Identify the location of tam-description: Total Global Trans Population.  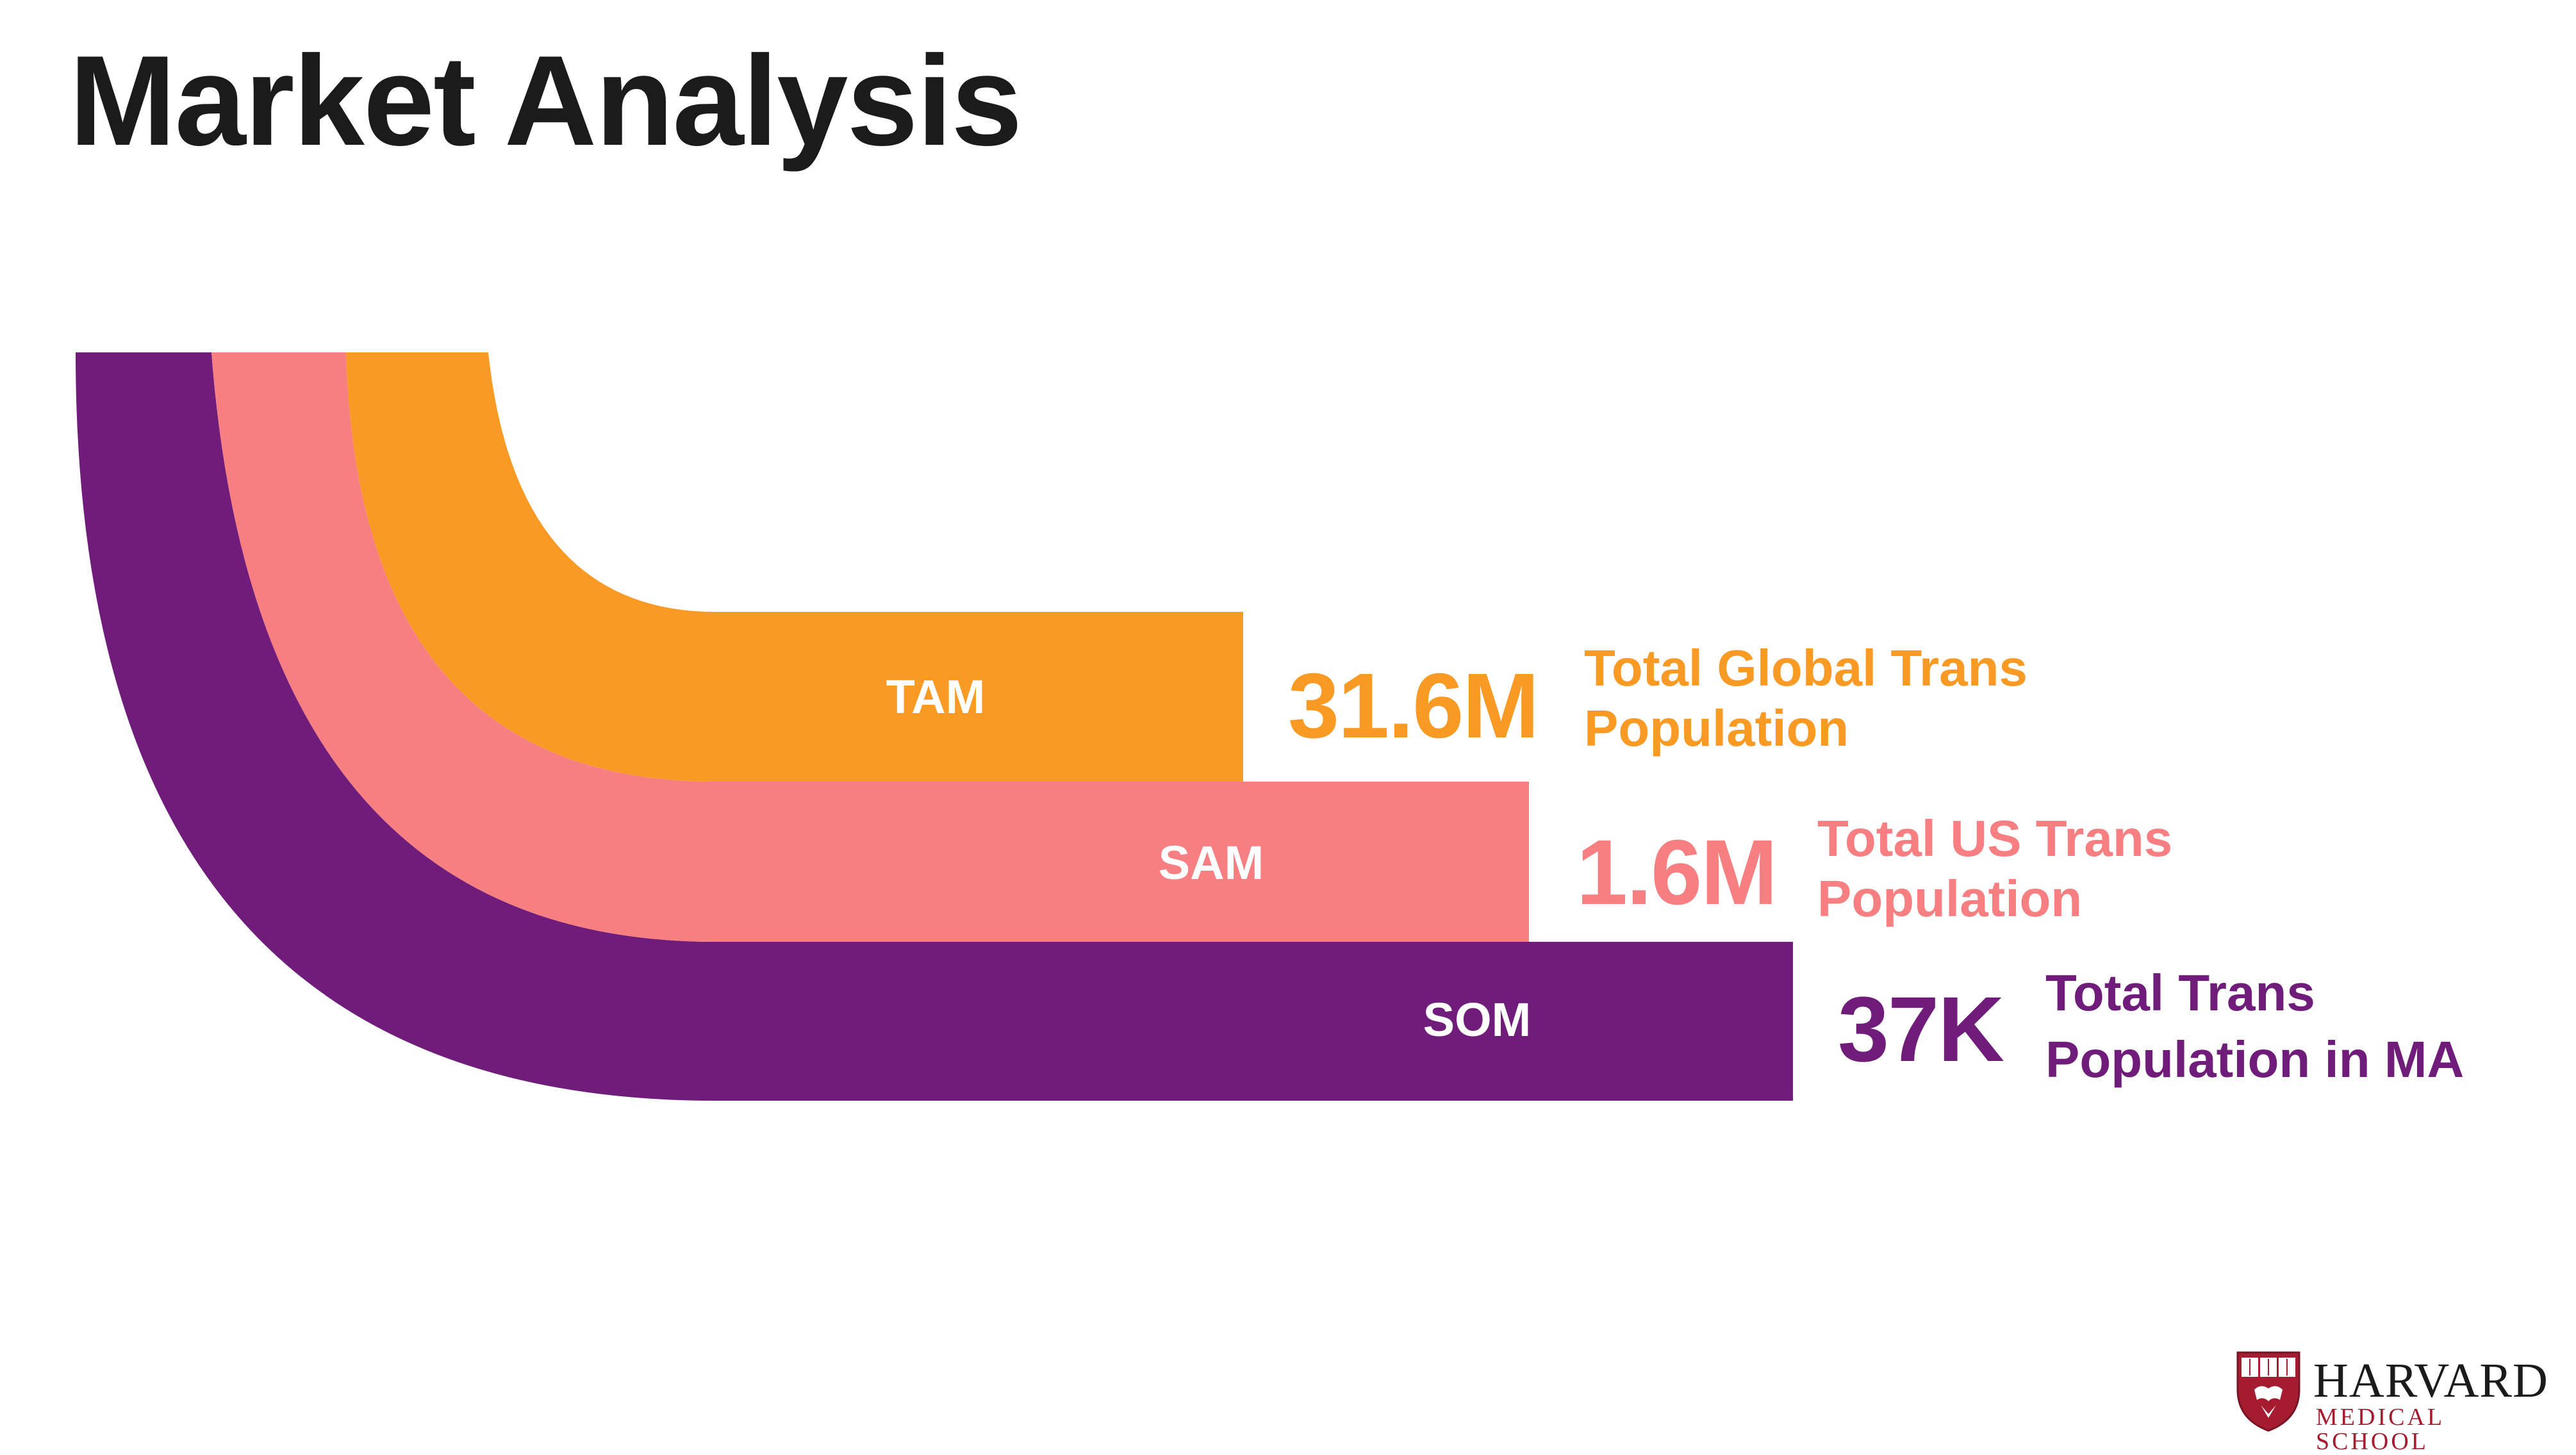
(1805, 698).